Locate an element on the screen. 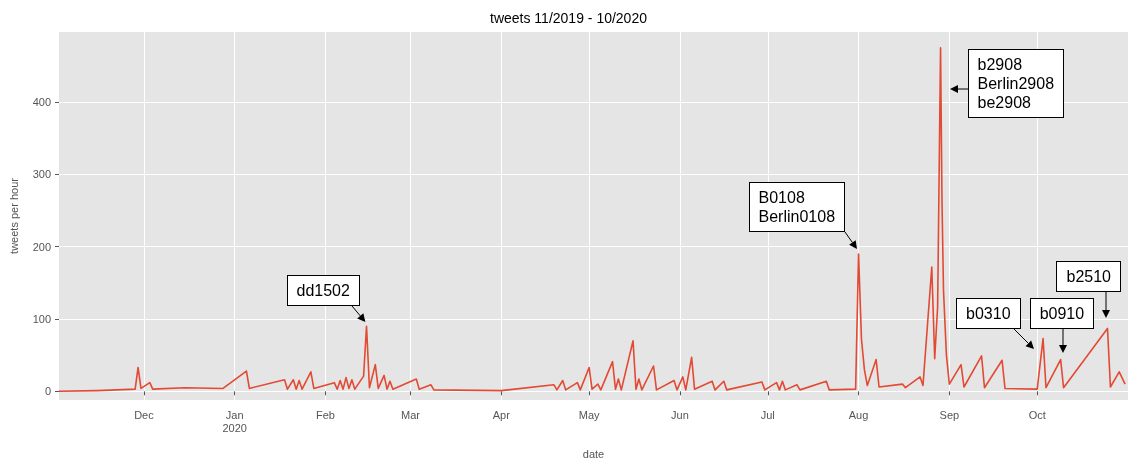  annotation: b0310 is located at coordinates (988, 313).